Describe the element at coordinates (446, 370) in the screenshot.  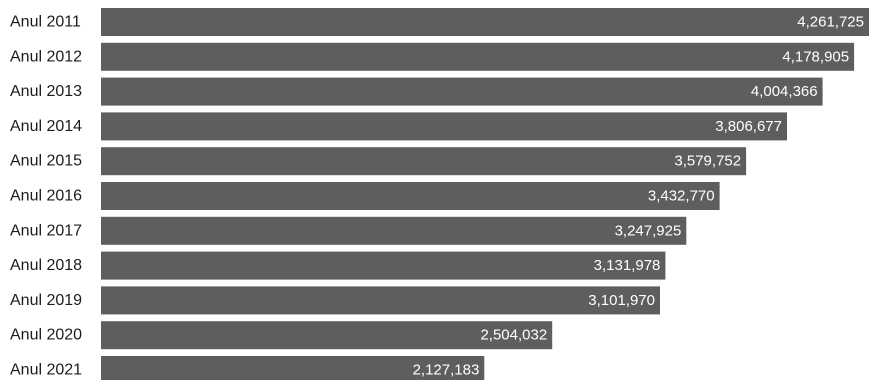
I see `data-label: 2,127,183` at that location.